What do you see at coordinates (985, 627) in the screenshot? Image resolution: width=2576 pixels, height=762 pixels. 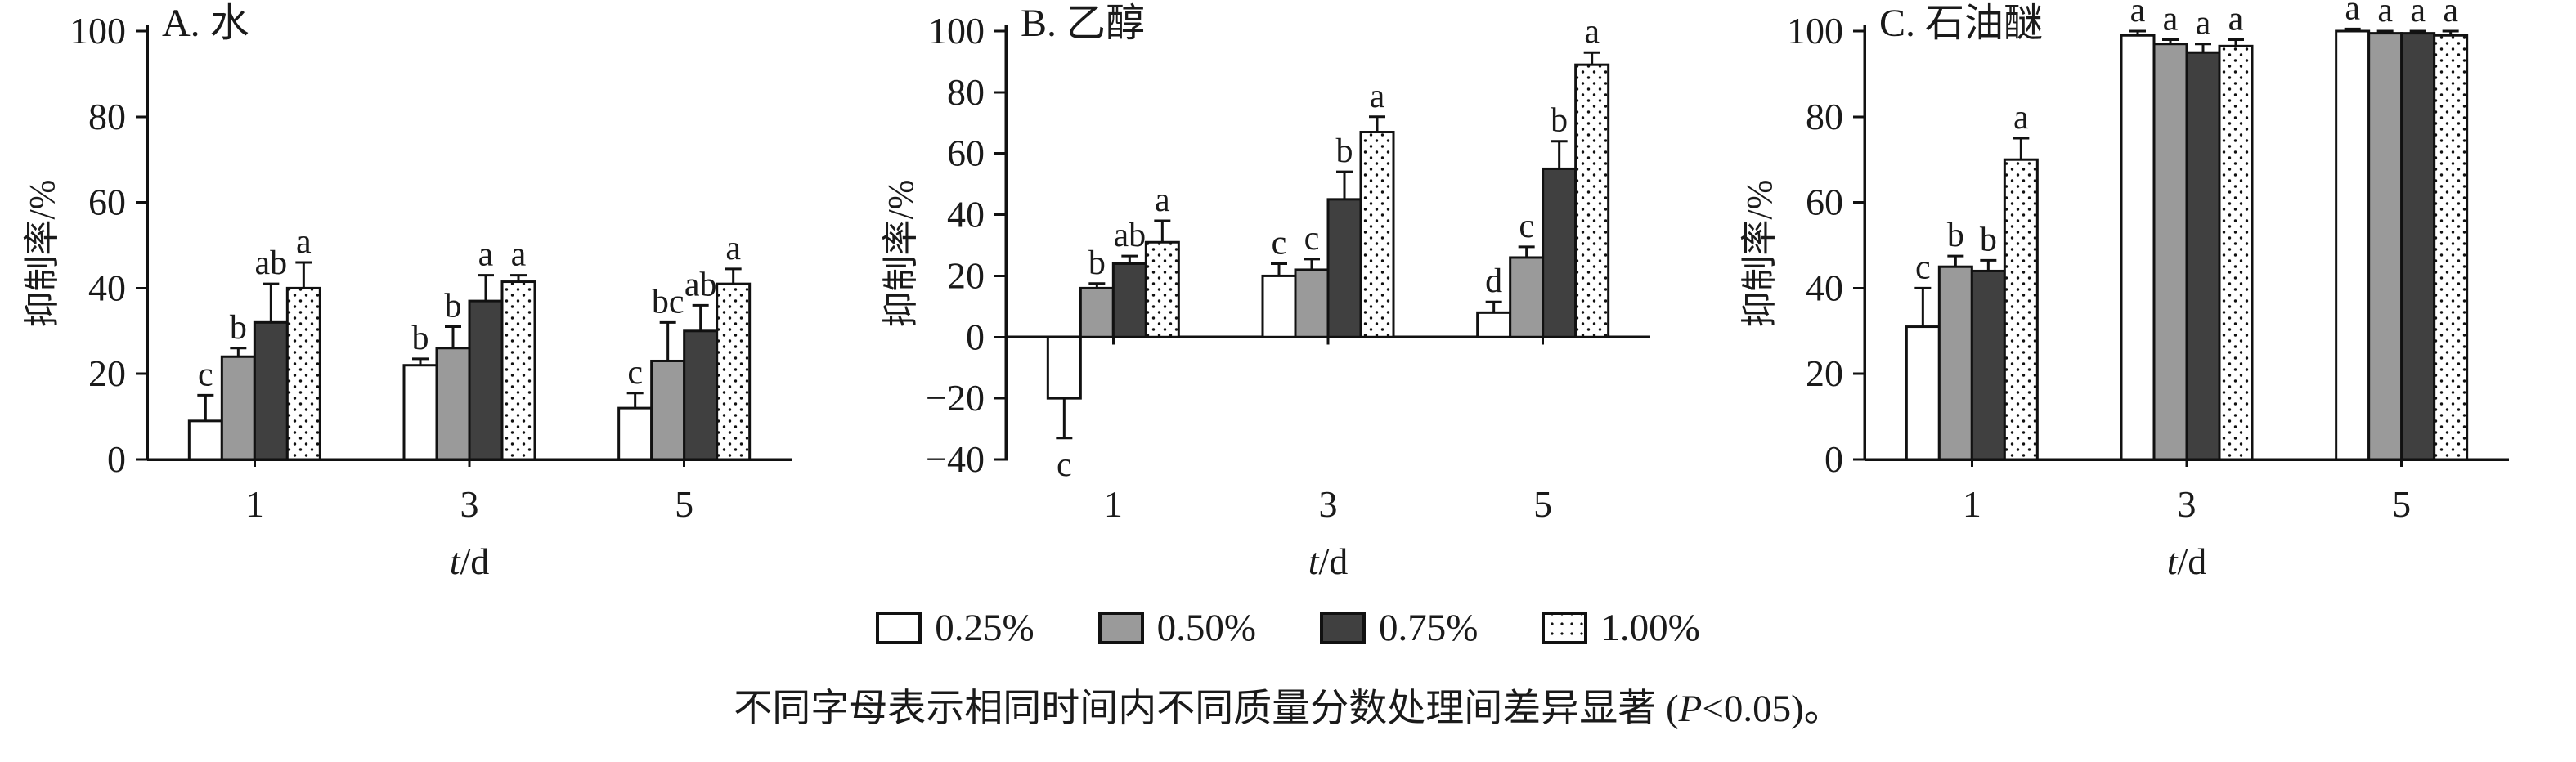 I see `legend-label-025: 0.25%` at bounding box center [985, 627].